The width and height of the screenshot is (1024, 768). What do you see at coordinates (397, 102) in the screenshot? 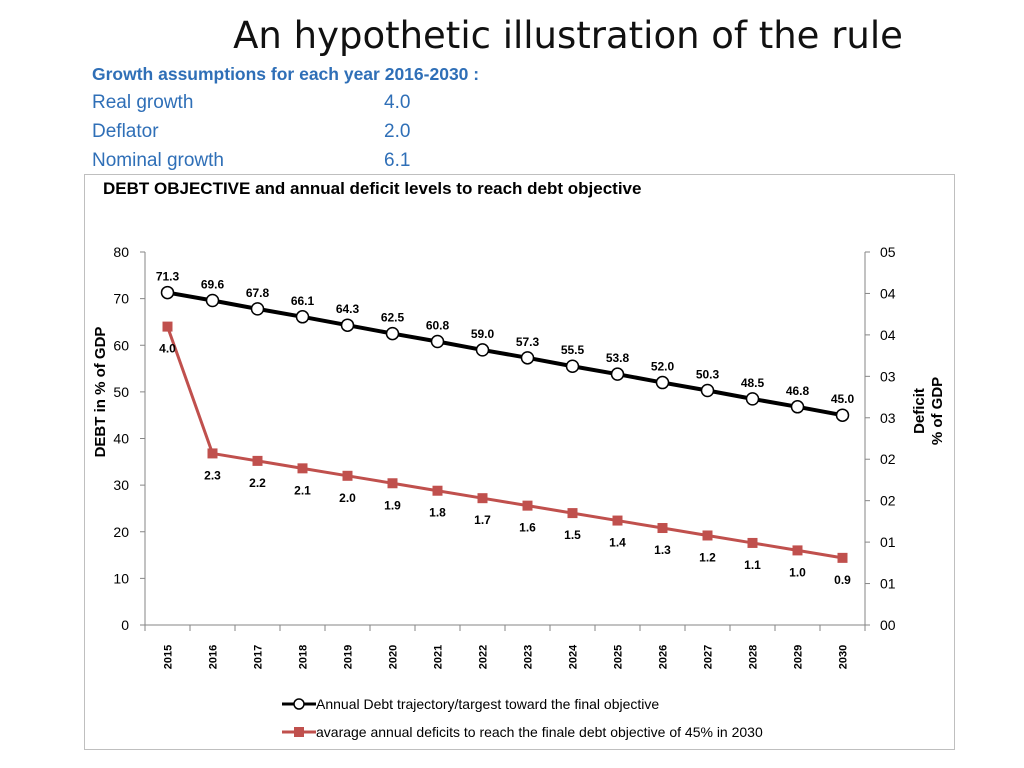
I see `assumption-value: 4.0` at bounding box center [397, 102].